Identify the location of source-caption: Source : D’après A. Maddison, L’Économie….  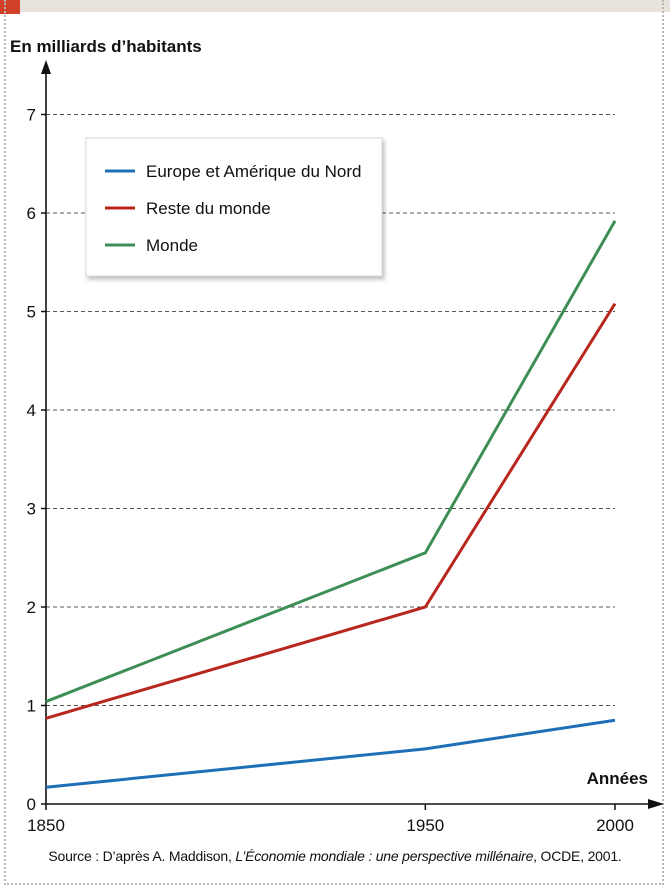
(335, 856).